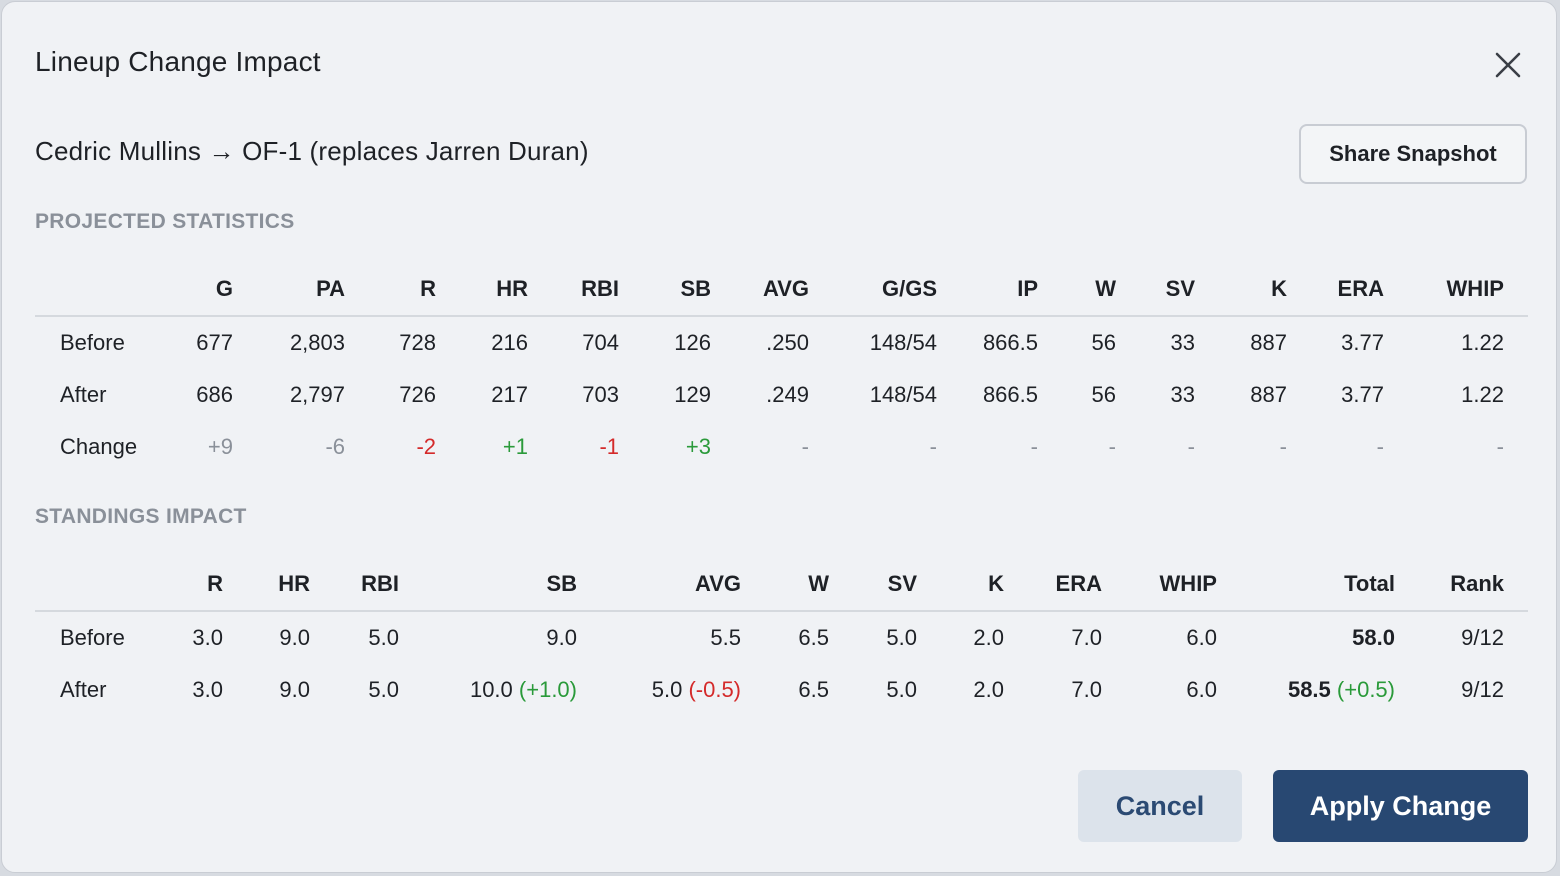 Image resolution: width=1560 pixels, height=876 pixels. I want to click on stat-cell: 33, so click(1182, 394).